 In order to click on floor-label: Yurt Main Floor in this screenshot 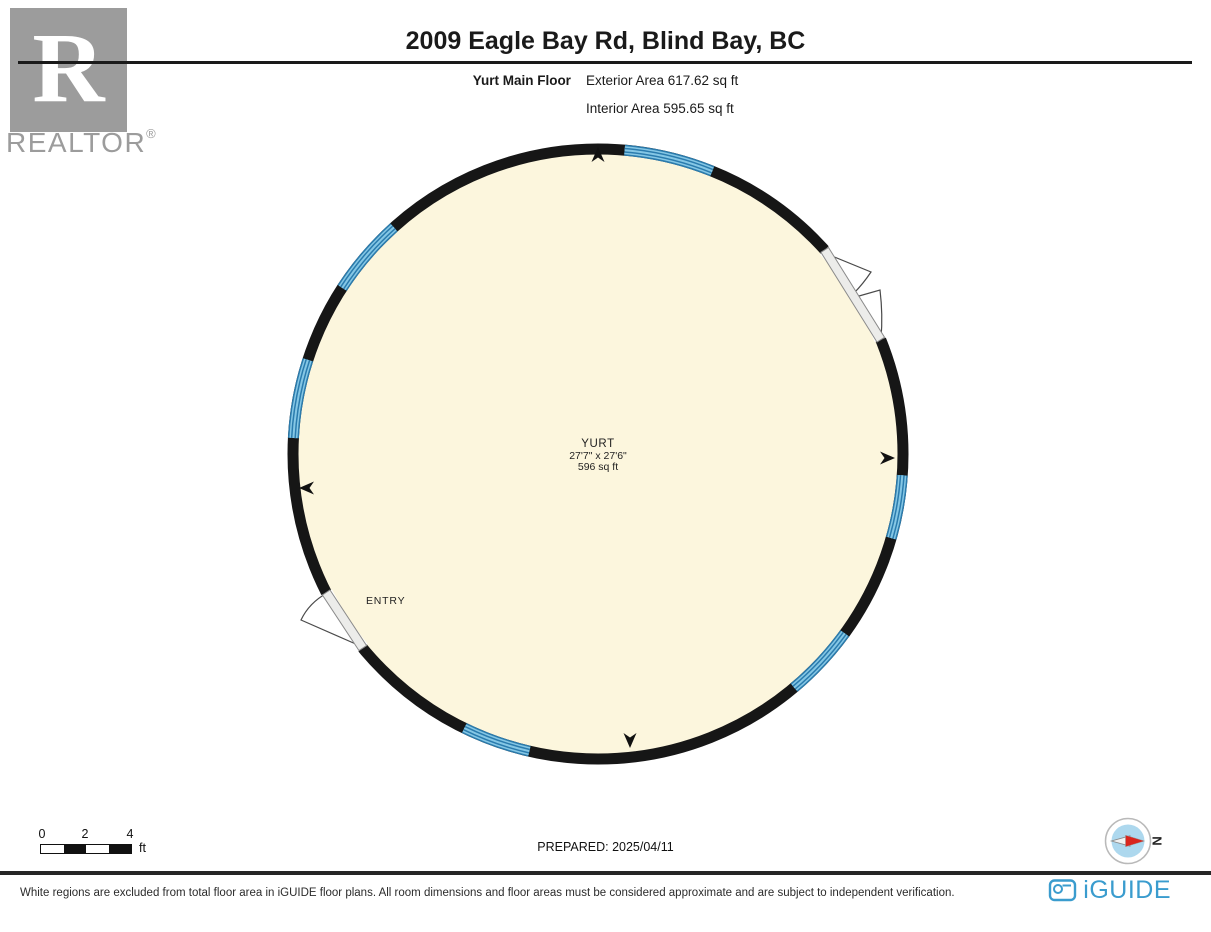, I will do `click(521, 80)`.